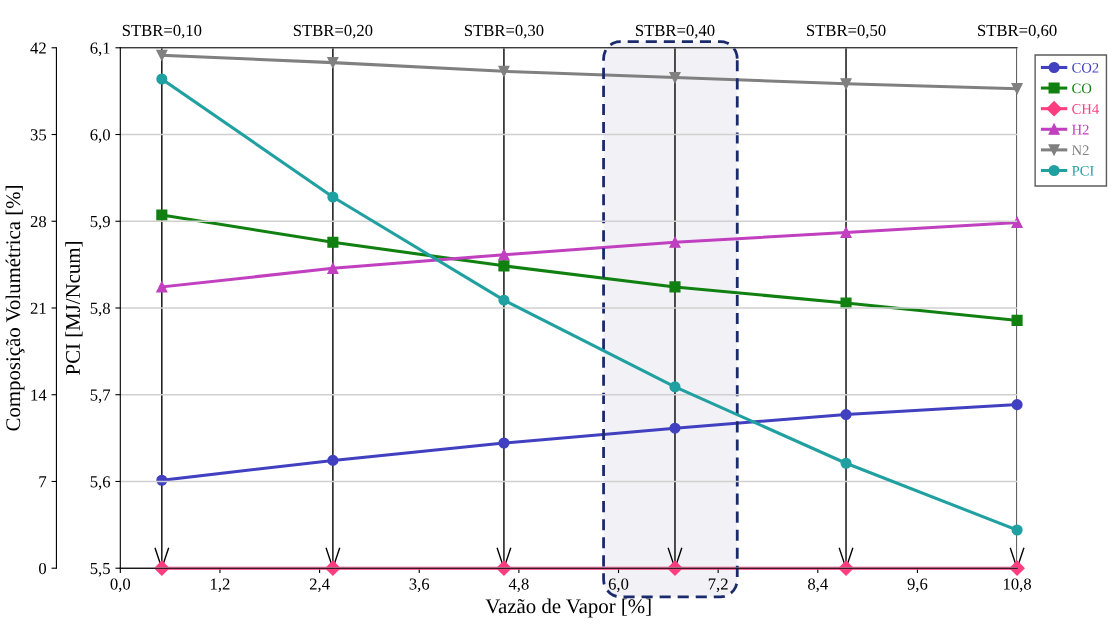  I want to click on y-axis-title: Composição Volumétrica [%], so click(15, 308).